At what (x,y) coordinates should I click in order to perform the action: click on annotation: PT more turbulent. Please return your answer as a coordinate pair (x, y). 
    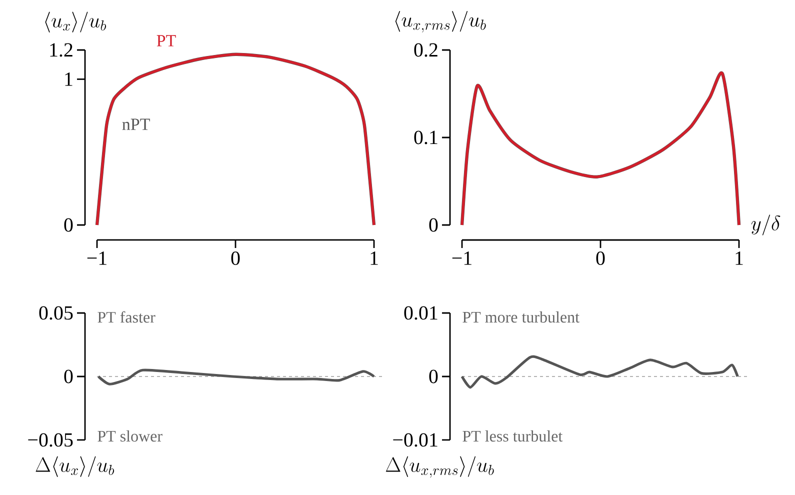
    Looking at the image, I should click on (521, 317).